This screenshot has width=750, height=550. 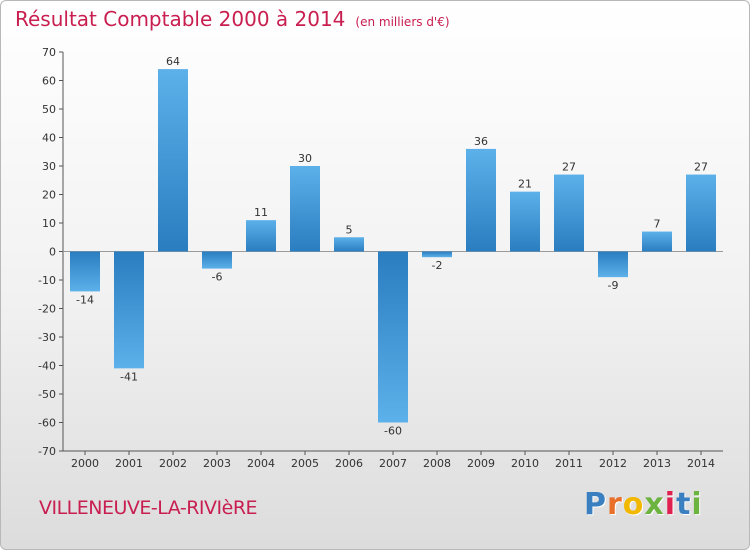 I want to click on data-label: -6, so click(x=217, y=277).